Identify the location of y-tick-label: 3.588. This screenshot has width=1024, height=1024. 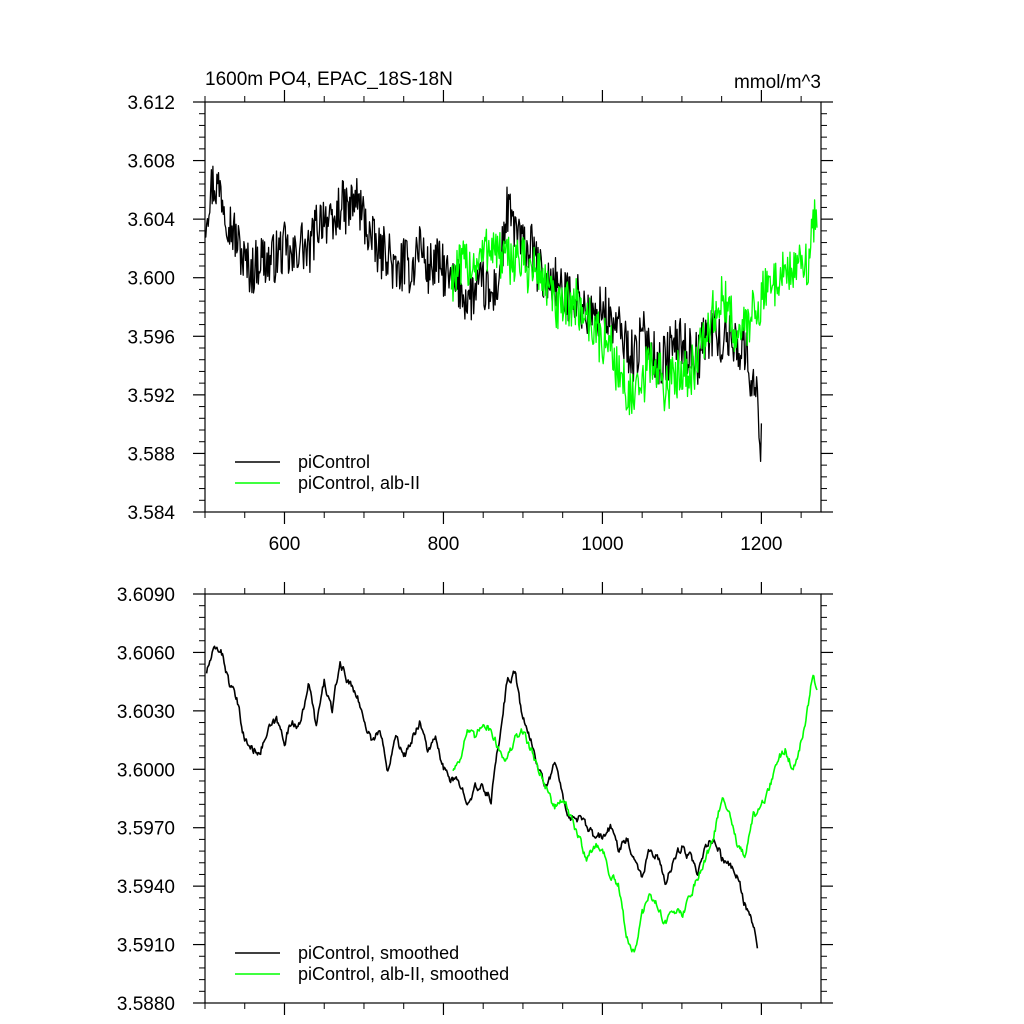
(151, 454).